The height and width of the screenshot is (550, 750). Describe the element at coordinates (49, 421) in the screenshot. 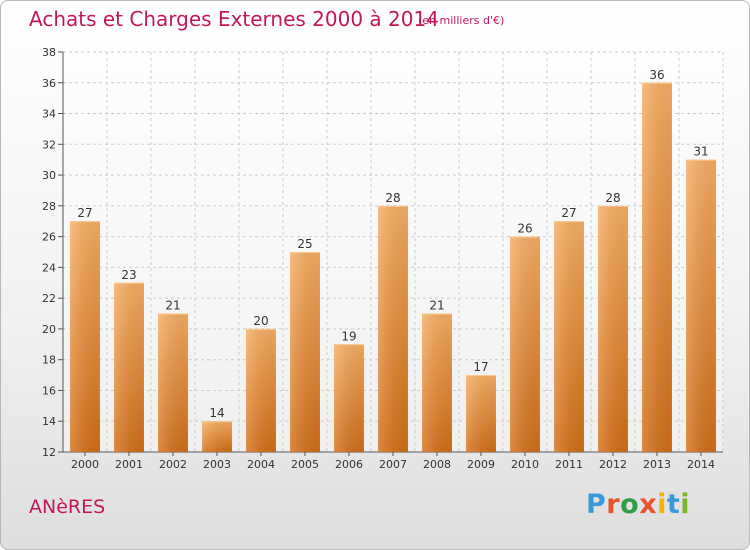

I see `y-tick-label: 14` at that location.